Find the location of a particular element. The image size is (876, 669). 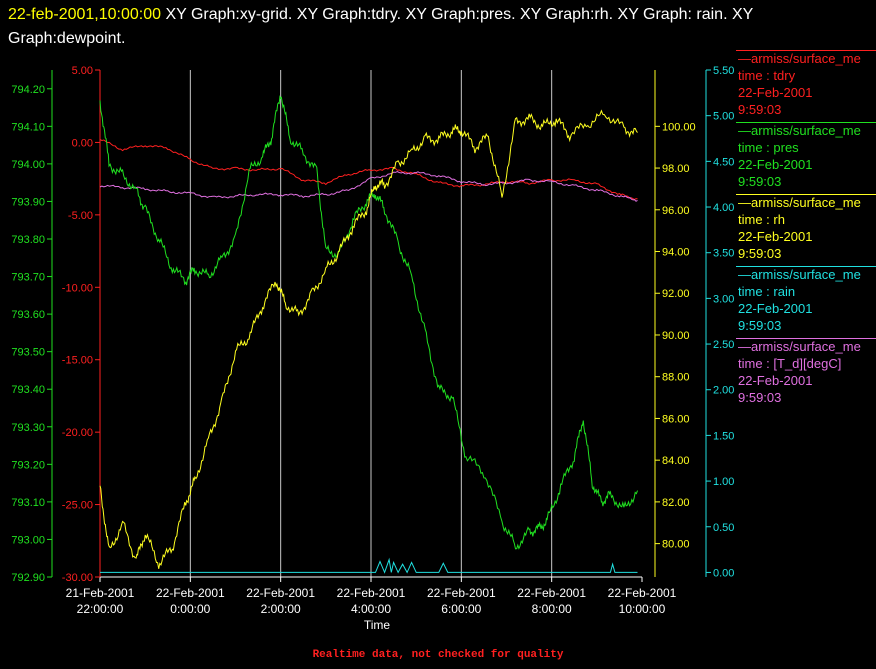

rh-tick-label: 92.00 is located at coordinates (676, 294).